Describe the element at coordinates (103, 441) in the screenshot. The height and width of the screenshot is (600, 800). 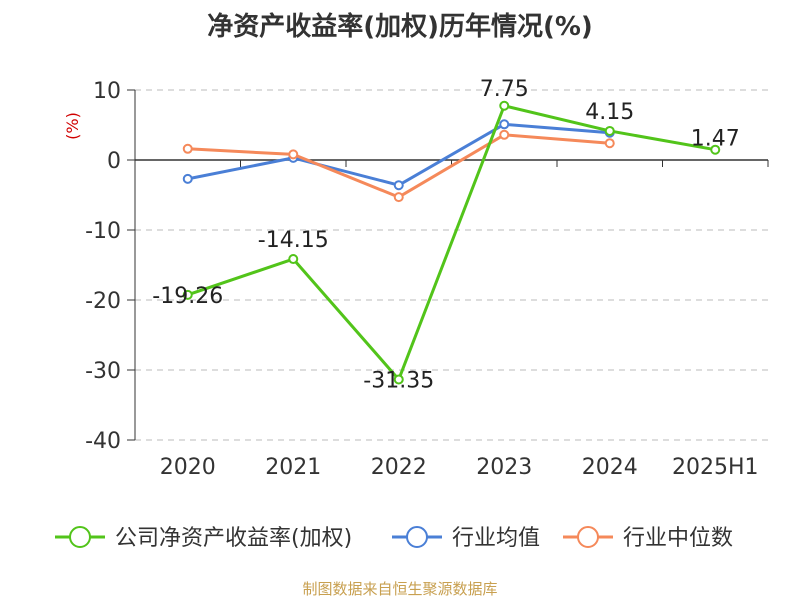
I see `y-tick-label: -40` at that location.